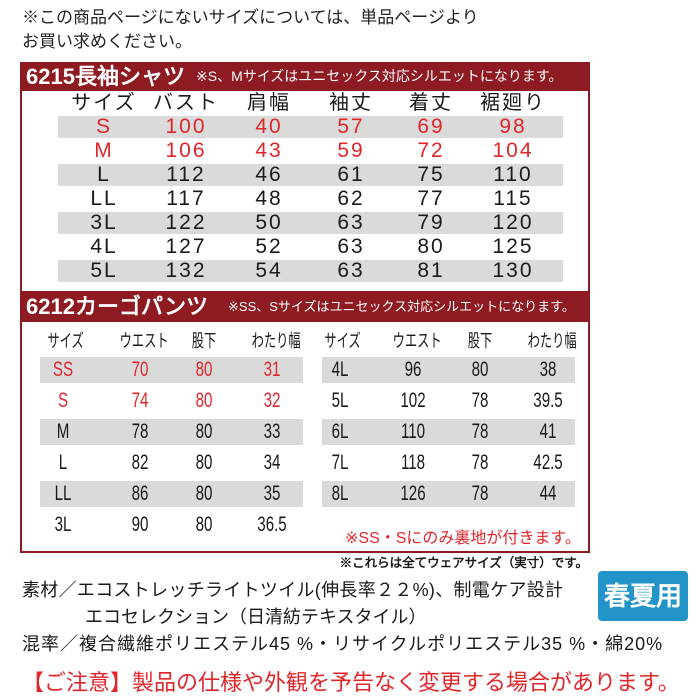 This screenshot has height=700, width=700. I want to click on size-cell: M, so click(63, 431).